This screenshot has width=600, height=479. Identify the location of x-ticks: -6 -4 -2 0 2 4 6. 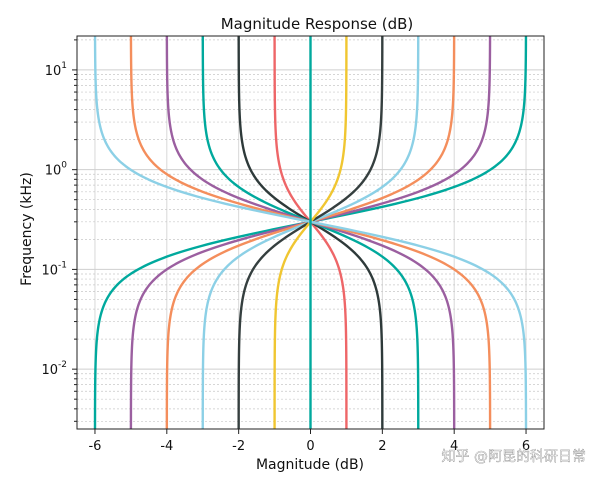
(309, 441).